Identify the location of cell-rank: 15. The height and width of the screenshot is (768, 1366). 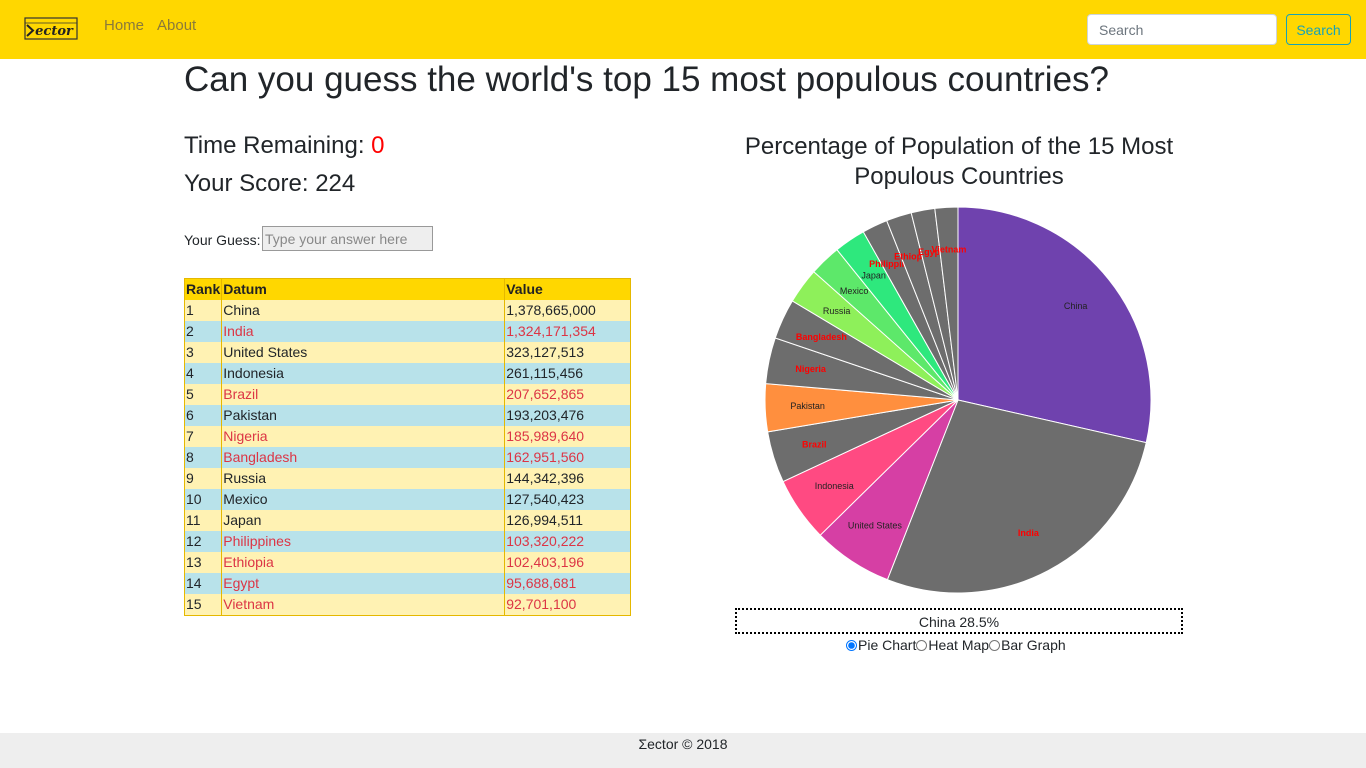
(202, 605).